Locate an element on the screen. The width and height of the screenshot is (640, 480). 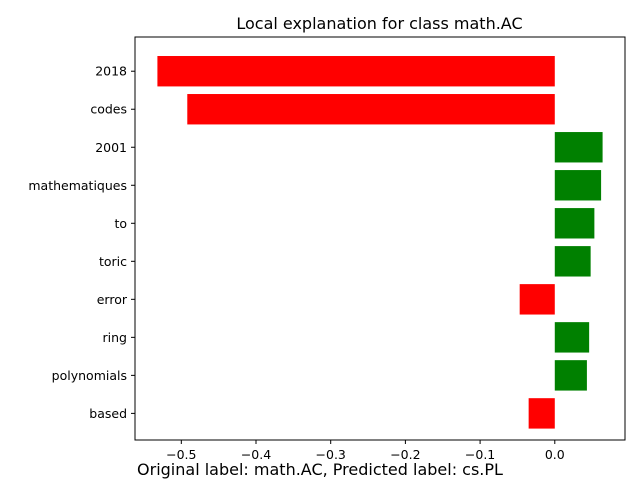
bar-2001 is located at coordinates (578, 147).